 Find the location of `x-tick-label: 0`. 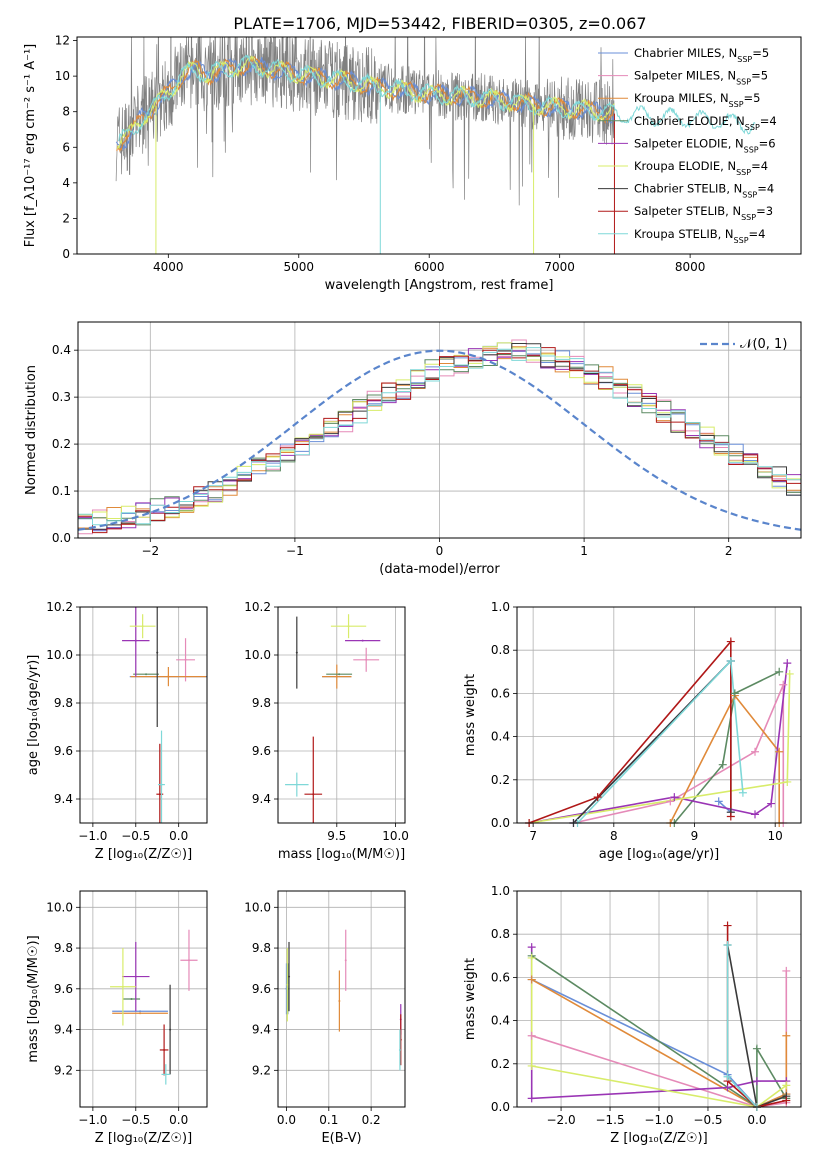

x-tick-label: 0 is located at coordinates (440, 551).